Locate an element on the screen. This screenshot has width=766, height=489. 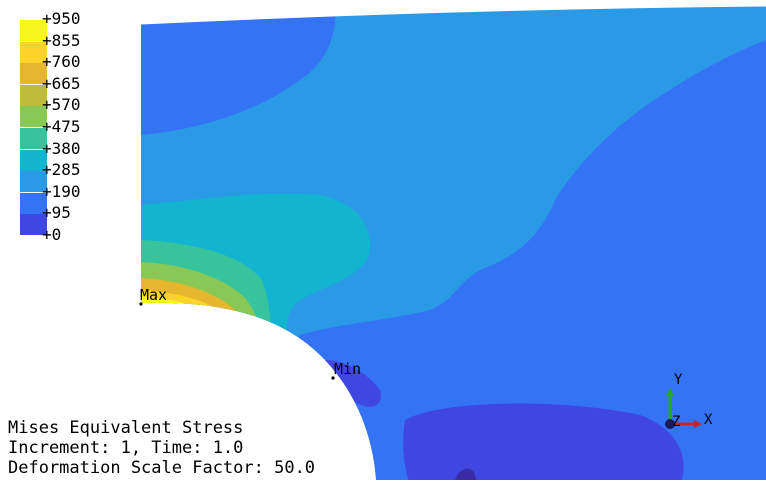
legend-label: +665 is located at coordinates (61, 83).